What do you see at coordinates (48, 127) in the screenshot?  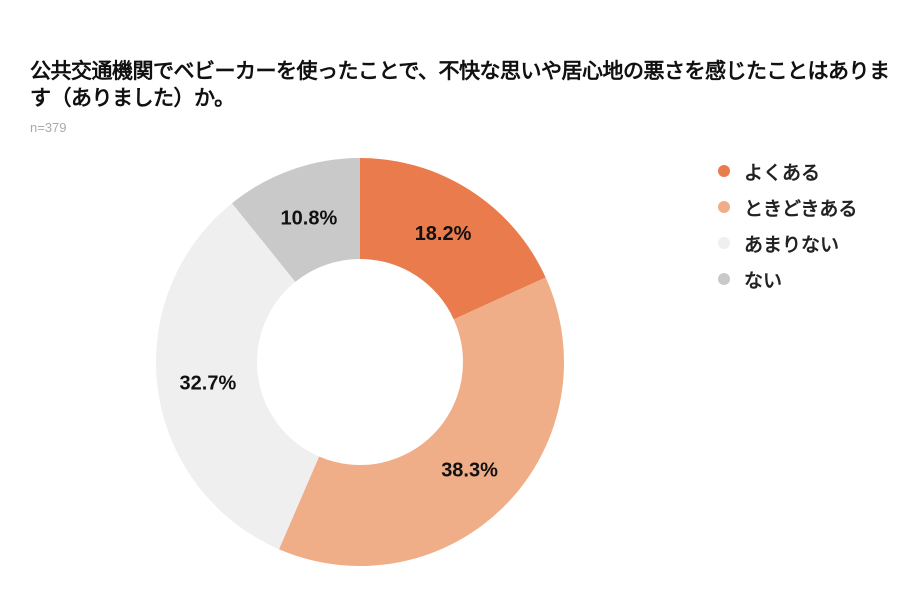 I see `sample-size: n=379` at bounding box center [48, 127].